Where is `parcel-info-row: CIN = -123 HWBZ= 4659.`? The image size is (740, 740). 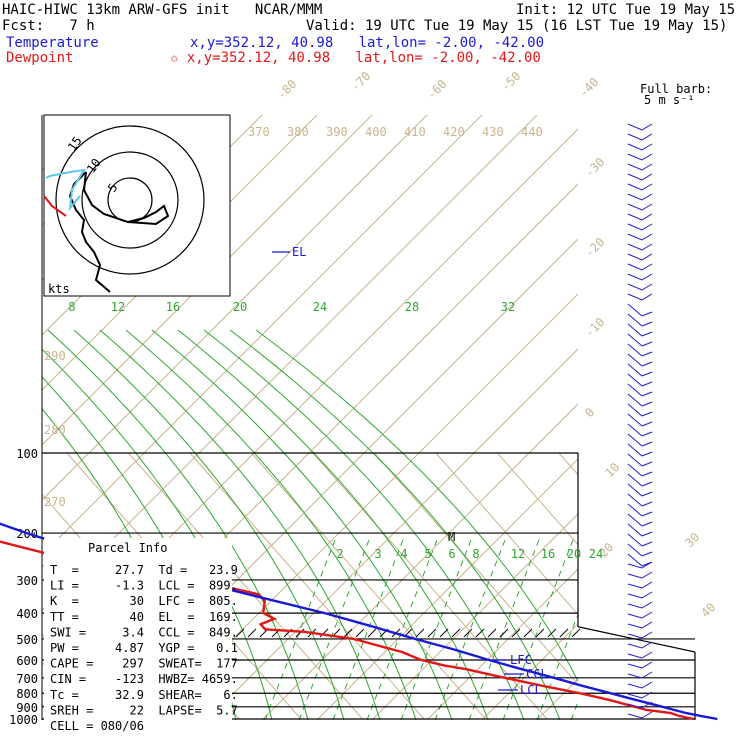 parcel-info-row: CIN = -123 HWBZ= 4659. is located at coordinates (144, 679).